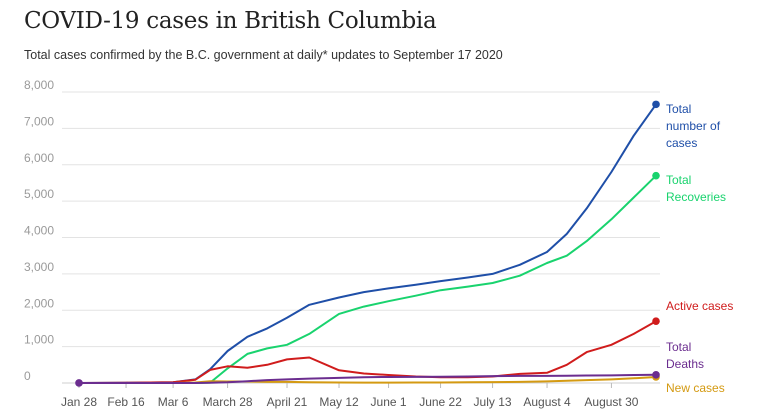  Describe the element at coordinates (230, 21) in the screenshot. I see `chart-title: COVID-19 cases in British Columbia` at that location.